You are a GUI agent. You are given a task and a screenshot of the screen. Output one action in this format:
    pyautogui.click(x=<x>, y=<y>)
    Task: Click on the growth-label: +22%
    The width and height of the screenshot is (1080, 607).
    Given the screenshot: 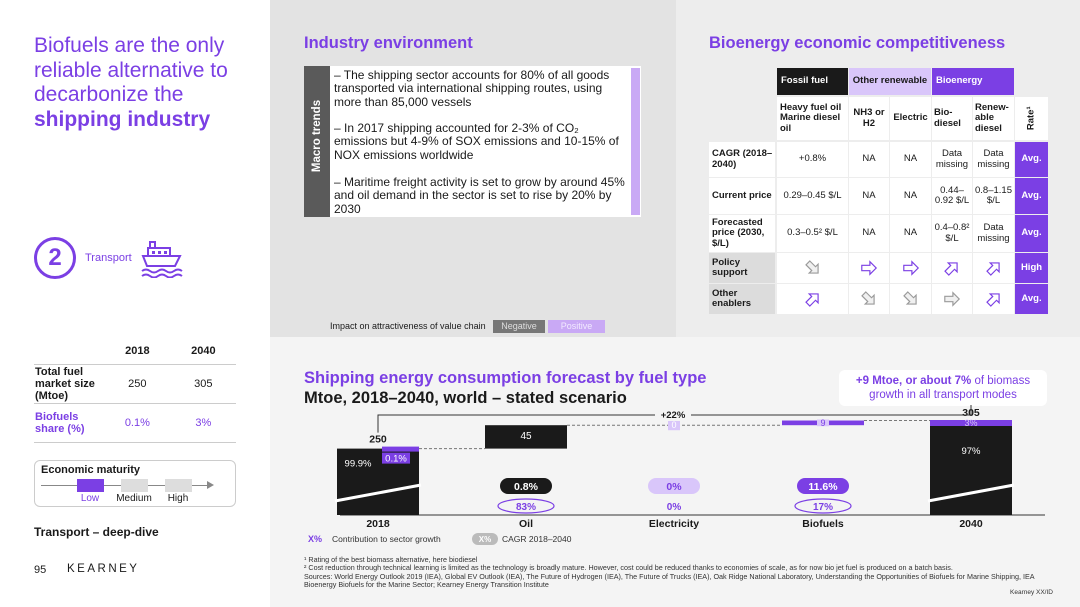 What is the action you would take?
    pyautogui.click(x=673, y=415)
    